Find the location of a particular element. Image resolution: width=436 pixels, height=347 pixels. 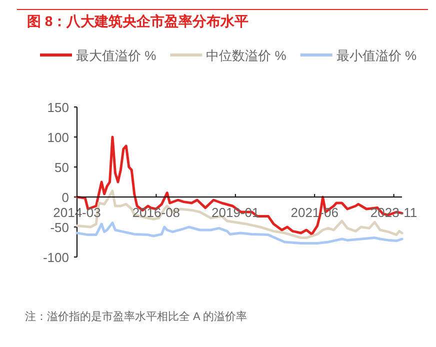

text: 注：溢价指的是市盈率水平相比全 A 的溢价率 is located at coordinates (136, 316).